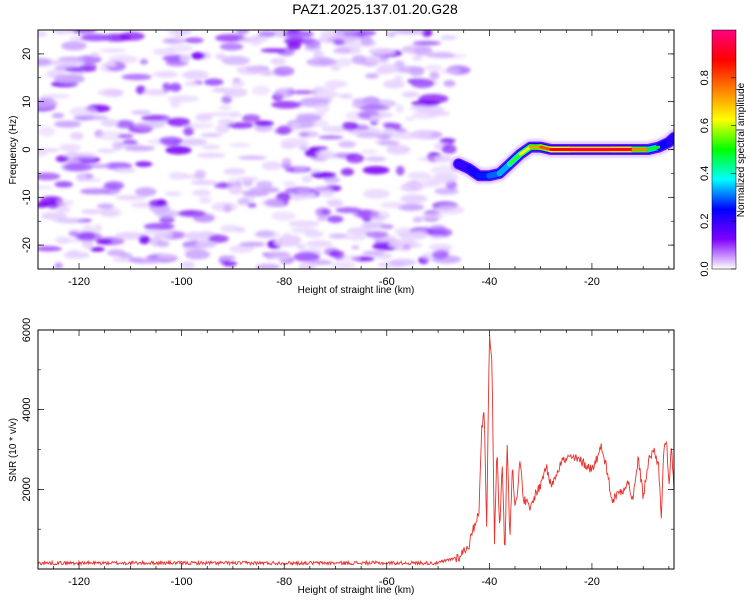  I want to click on chart-title: PAZ1.2025.137.01.20.G28, so click(375, 9).